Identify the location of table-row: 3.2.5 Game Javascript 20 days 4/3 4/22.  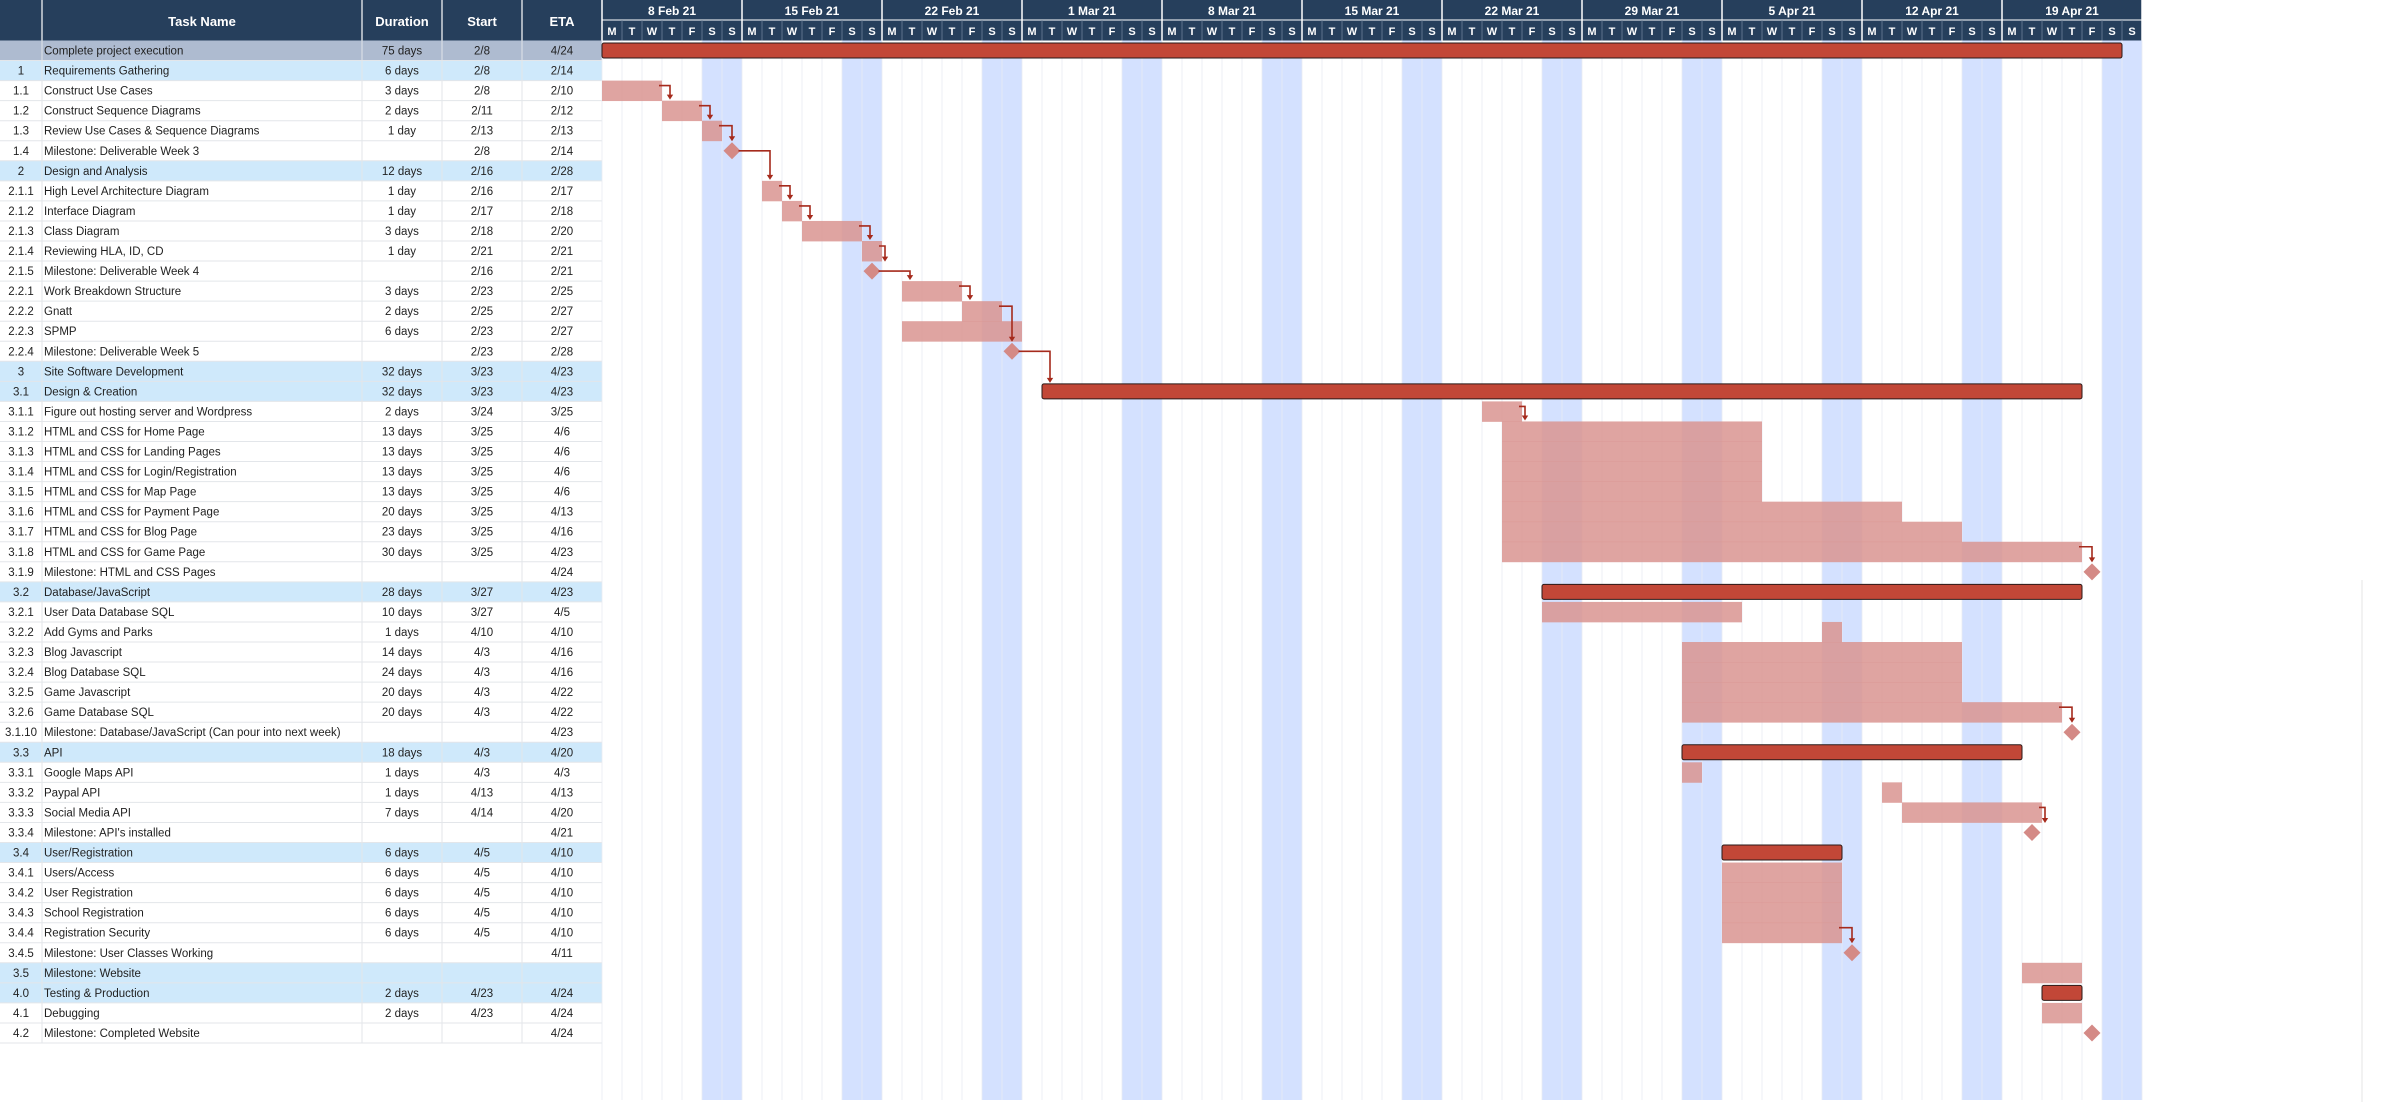
(290, 693).